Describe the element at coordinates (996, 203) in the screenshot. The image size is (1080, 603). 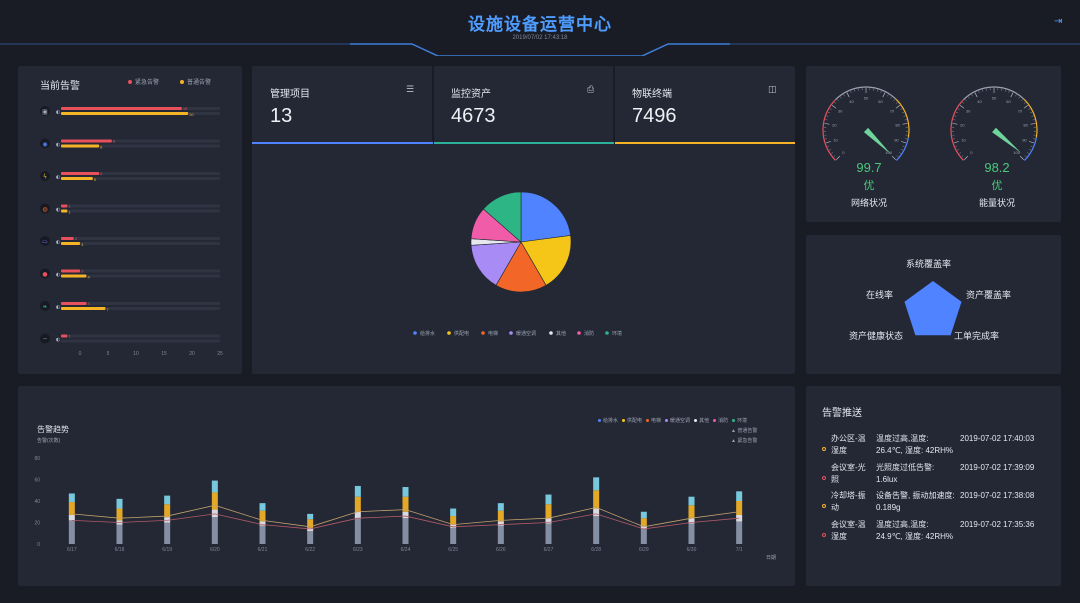
I see `gauge-energy-name: 能量状况` at that location.